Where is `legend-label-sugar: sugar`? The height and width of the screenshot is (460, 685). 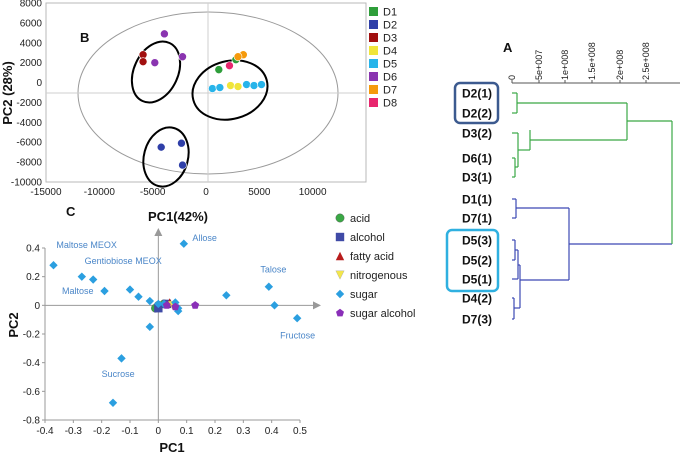 legend-label-sugar: sugar is located at coordinates (364, 295).